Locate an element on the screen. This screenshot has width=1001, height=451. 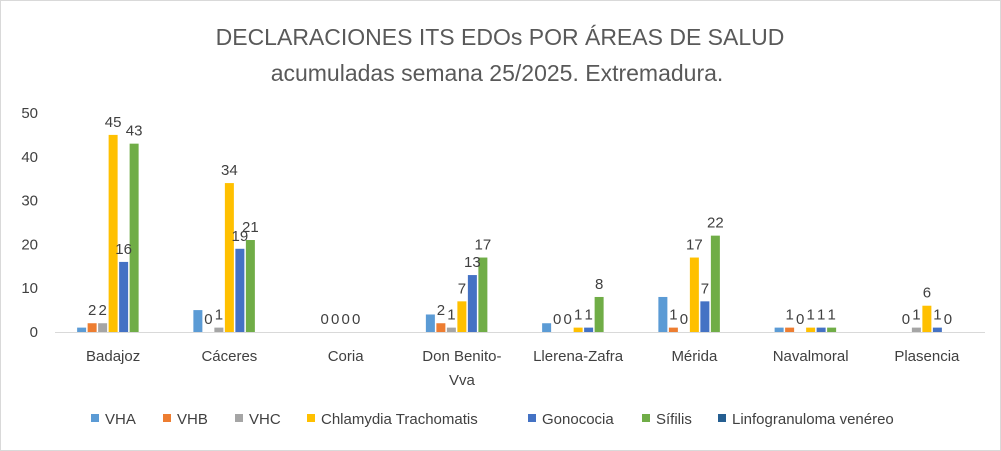
data-label: 43 is located at coordinates (134, 131).